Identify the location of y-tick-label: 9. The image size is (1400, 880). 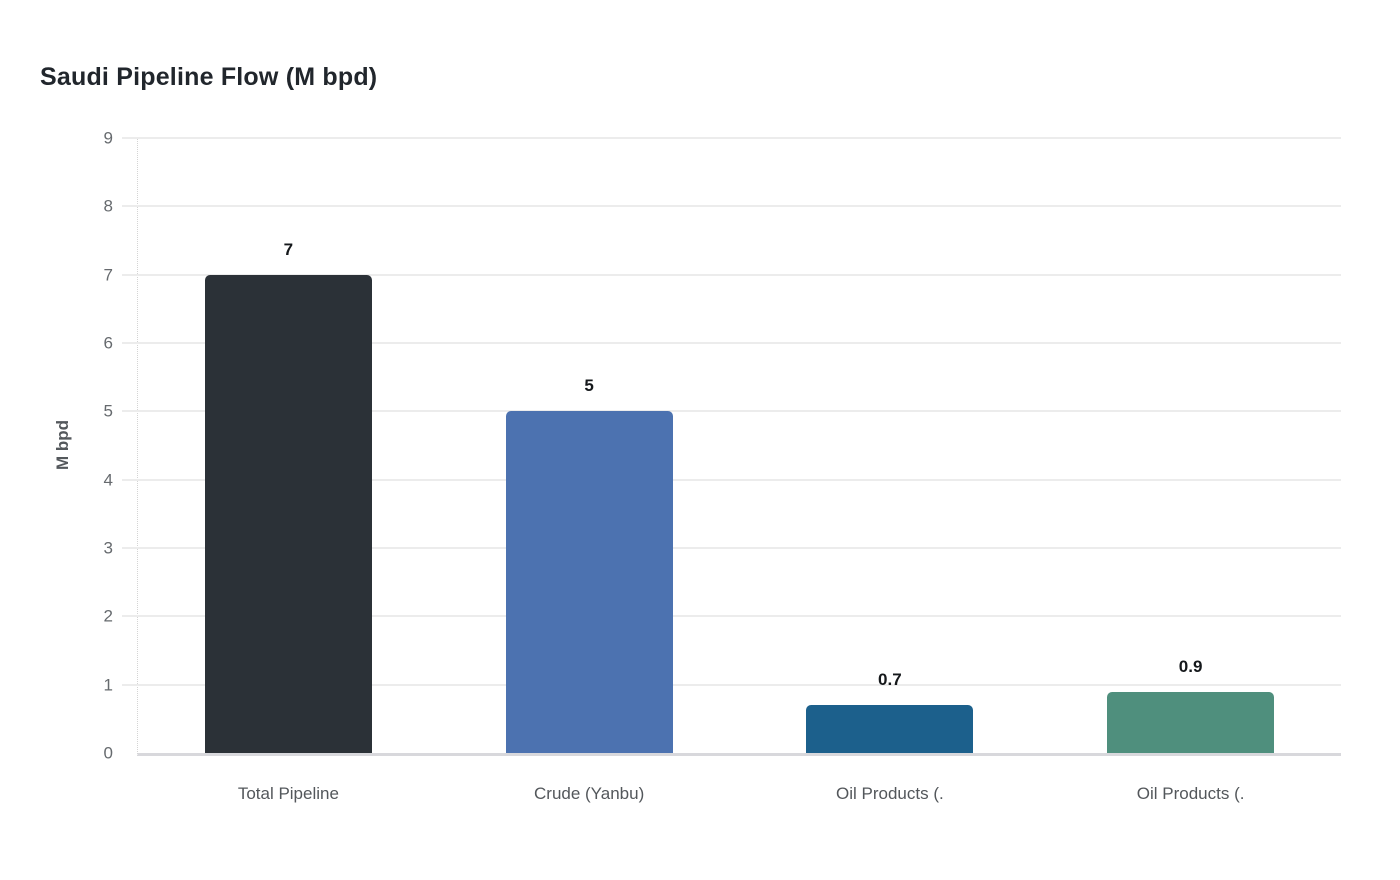
(108, 138).